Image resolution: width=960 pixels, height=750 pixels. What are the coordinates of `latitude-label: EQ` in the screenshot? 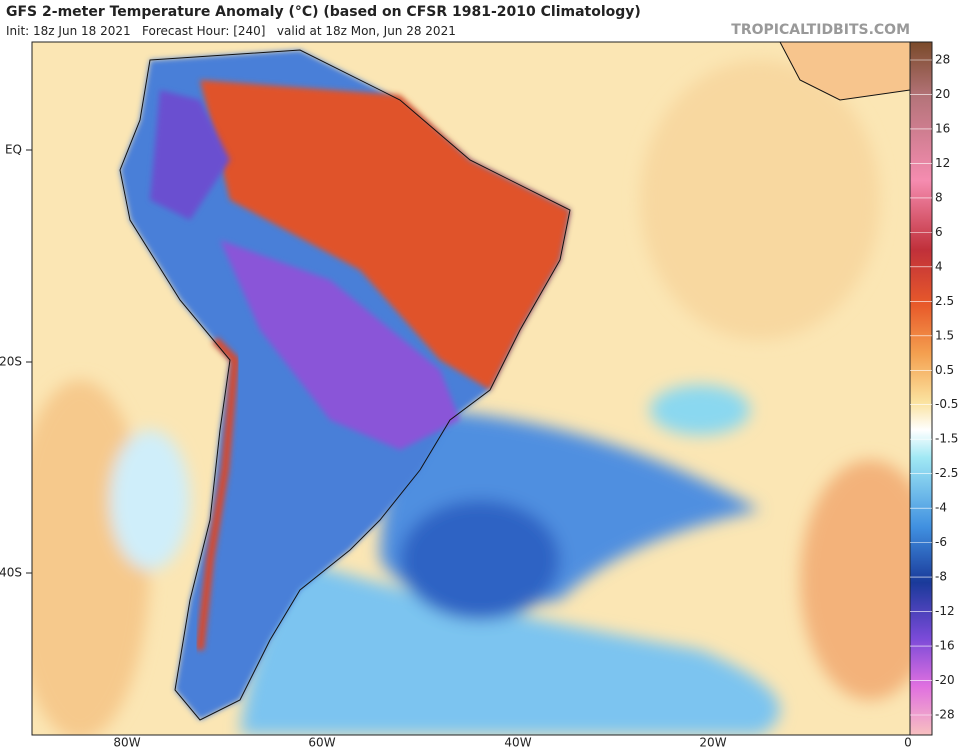 It's located at (13, 150).